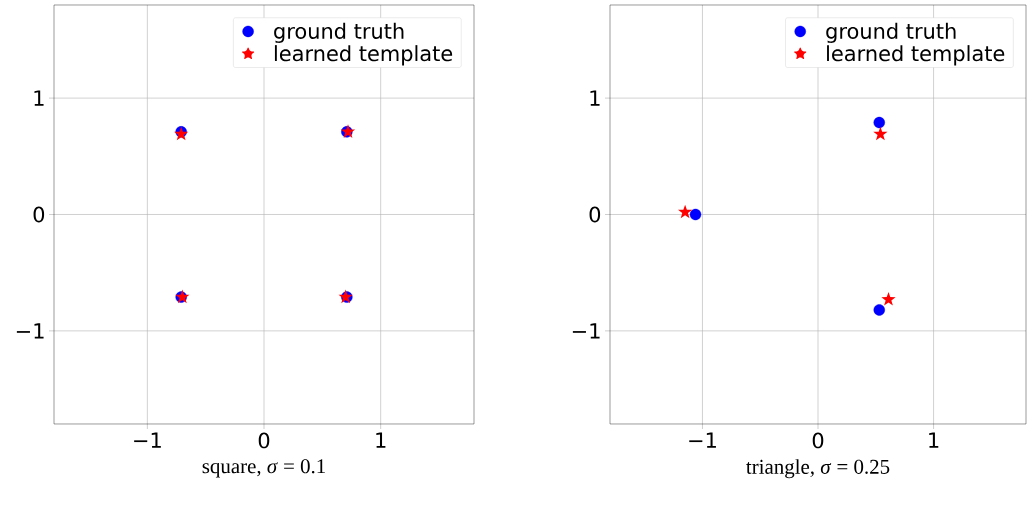 The image size is (1029, 508). Describe the element at coordinates (263, 468) in the screenshot. I see `x-axis-title: square, σ = 0.1` at that location.